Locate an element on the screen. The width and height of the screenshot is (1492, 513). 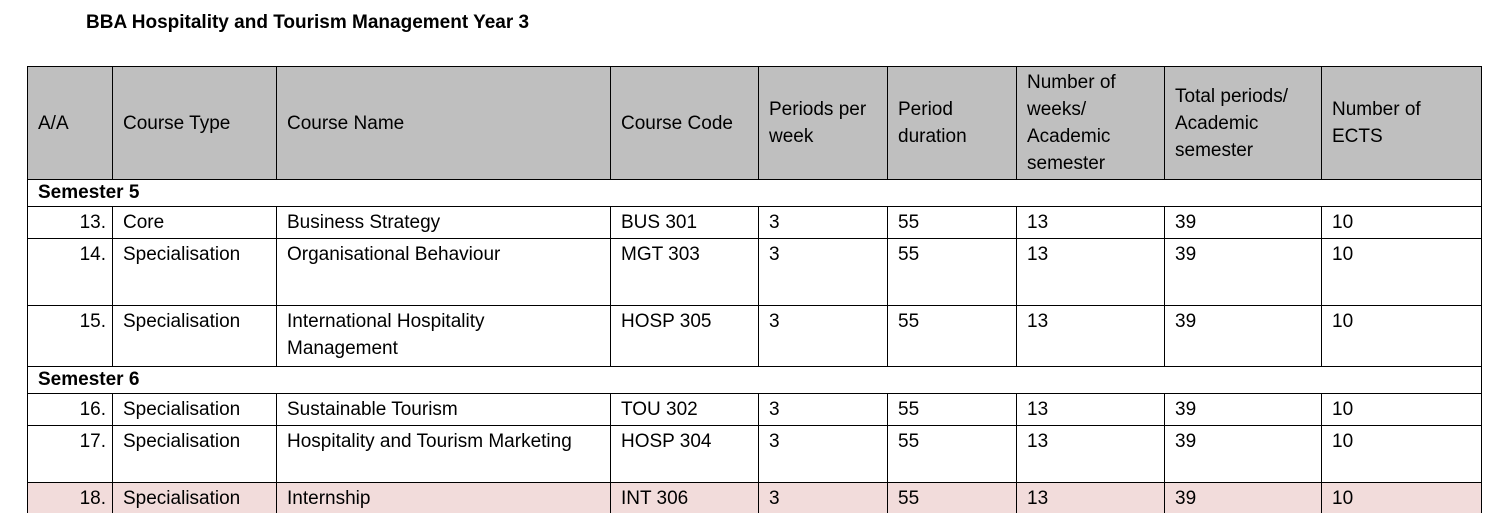
cell: MGT 303 is located at coordinates (684, 272).